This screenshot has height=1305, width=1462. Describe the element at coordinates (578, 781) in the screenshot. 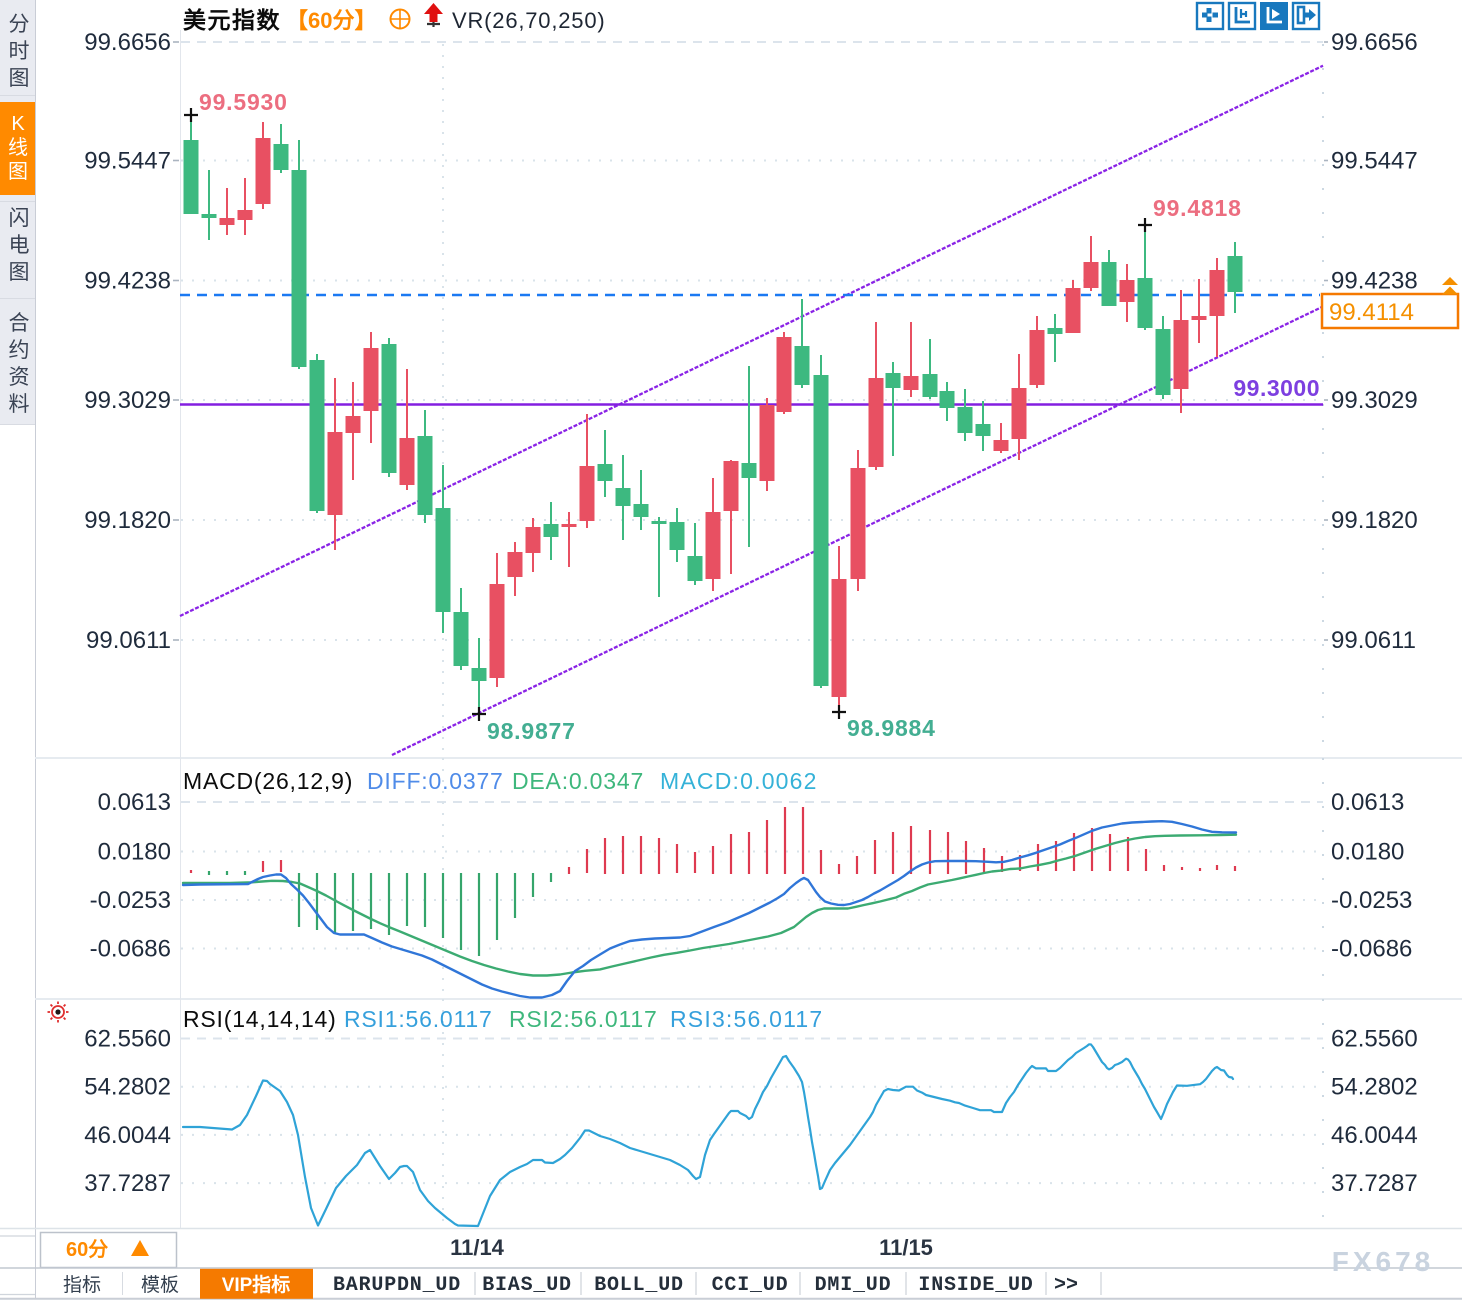

I see `svg-text: DEA:0.0347` at that location.